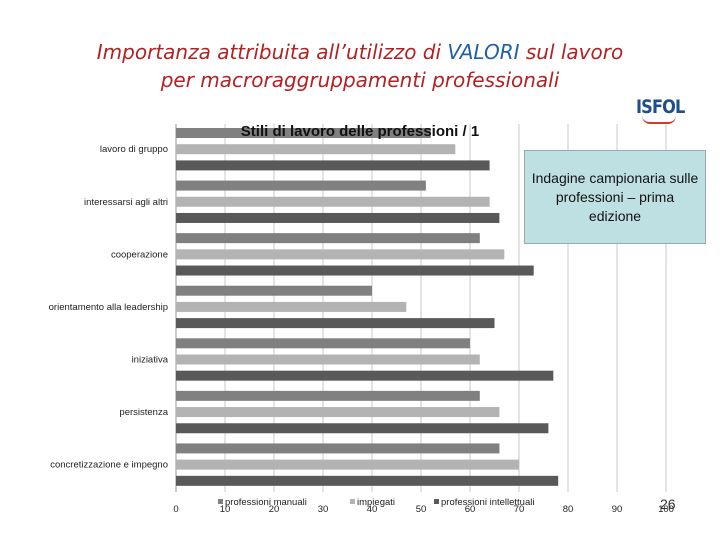  What do you see at coordinates (150, 359) in the screenshot?
I see `category-label: iniziativa` at bounding box center [150, 359].